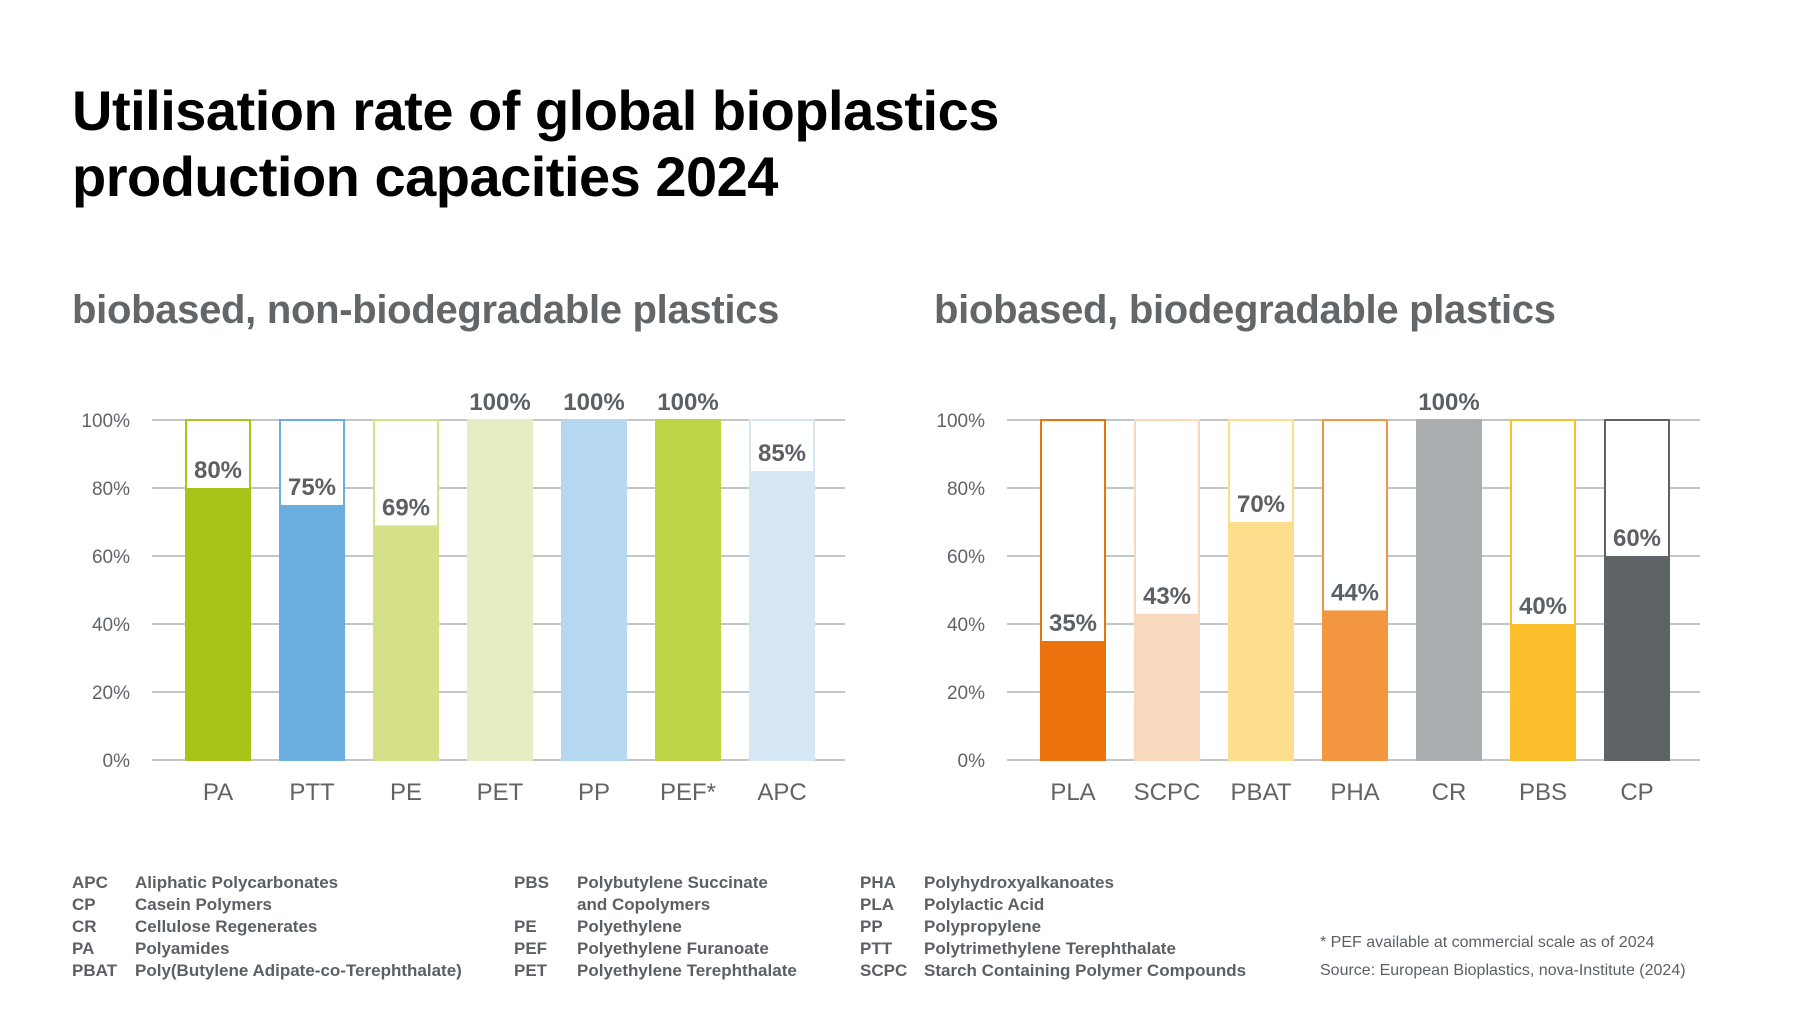  I want to click on category-label-pbs: PBS, so click(1543, 792).